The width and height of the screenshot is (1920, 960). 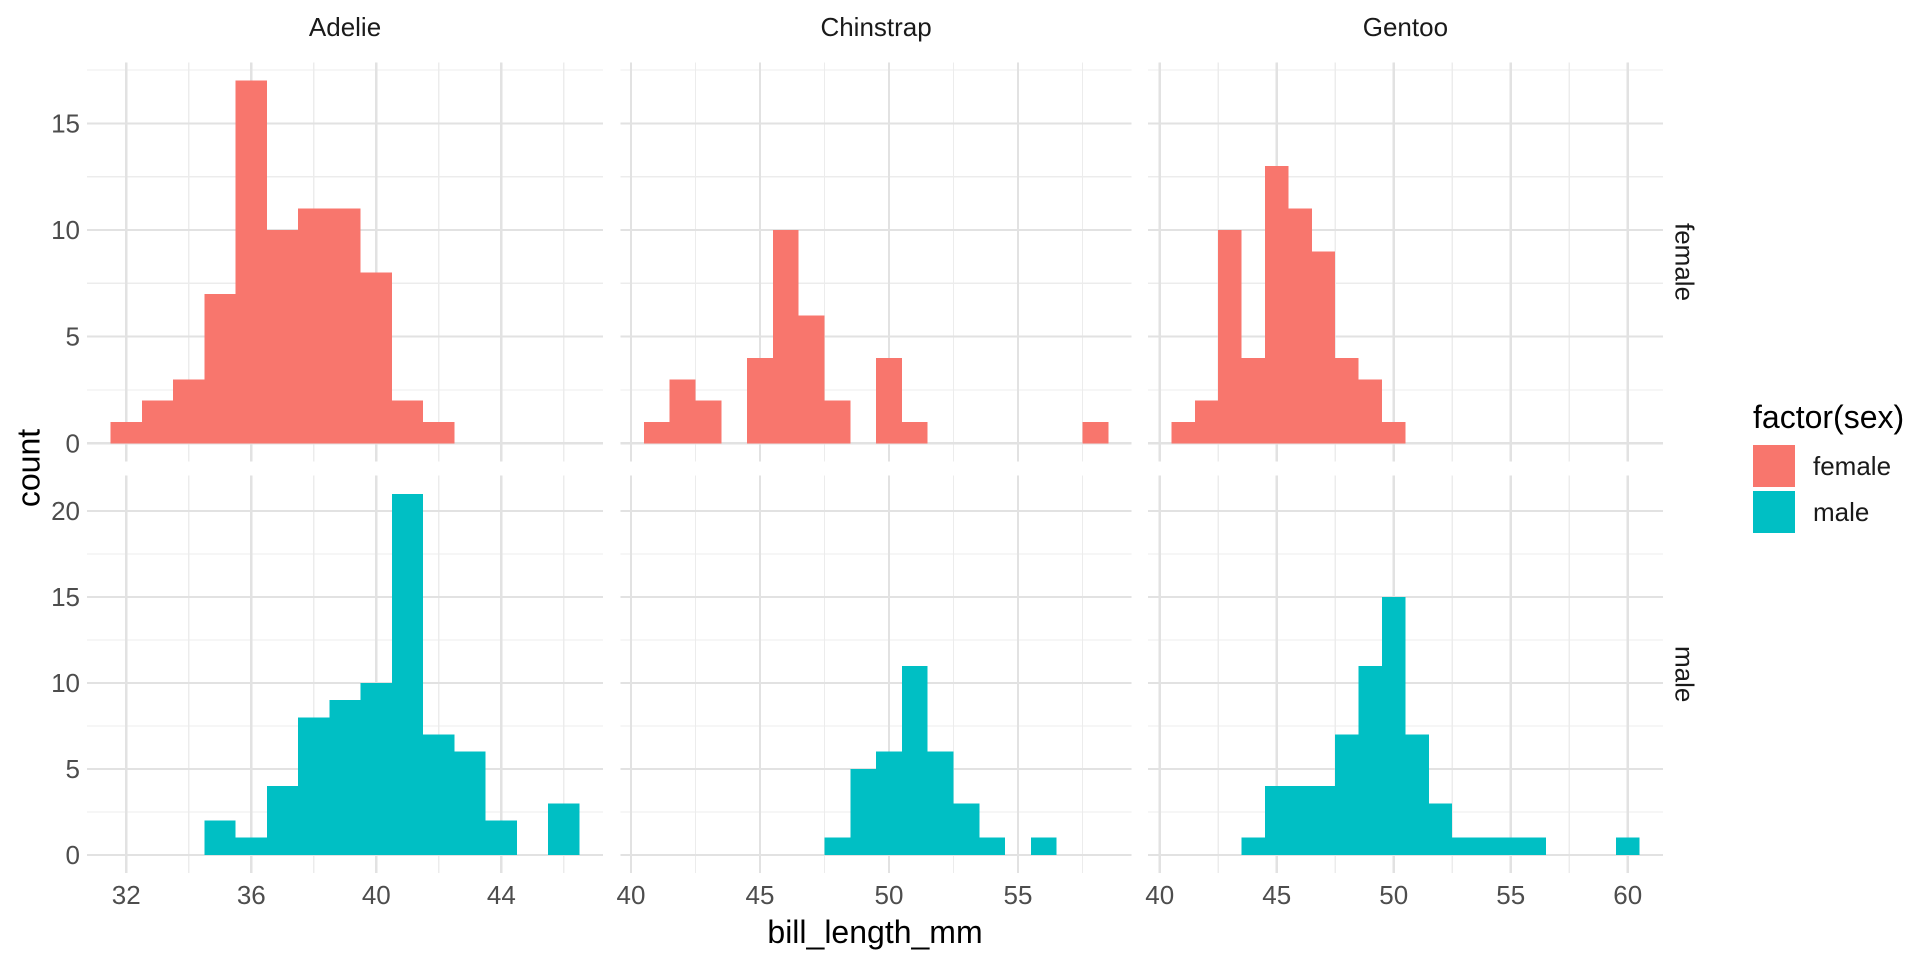 What do you see at coordinates (1405, 27) in the screenshot?
I see `facet-col-label-gentoo: Gentoo` at bounding box center [1405, 27].